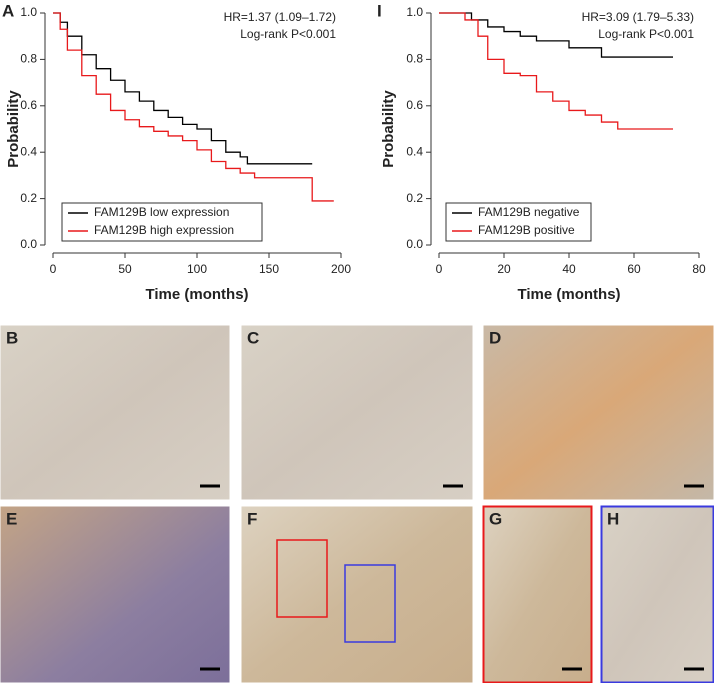  Describe the element at coordinates (526, 230) in the screenshot. I see `legend-label: FAM129B positive` at that location.